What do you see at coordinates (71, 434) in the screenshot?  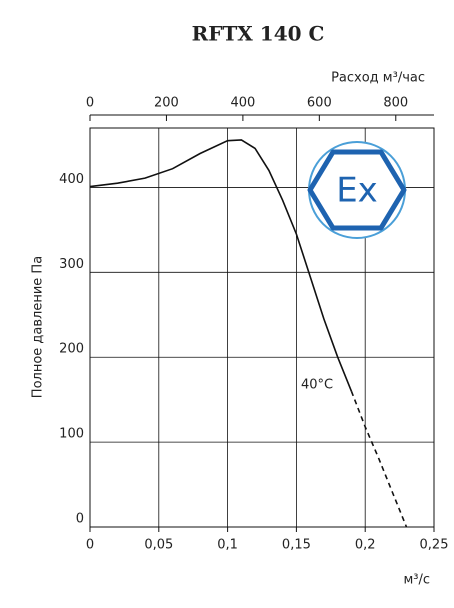 I see `y-tick-label: 100` at bounding box center [71, 434].